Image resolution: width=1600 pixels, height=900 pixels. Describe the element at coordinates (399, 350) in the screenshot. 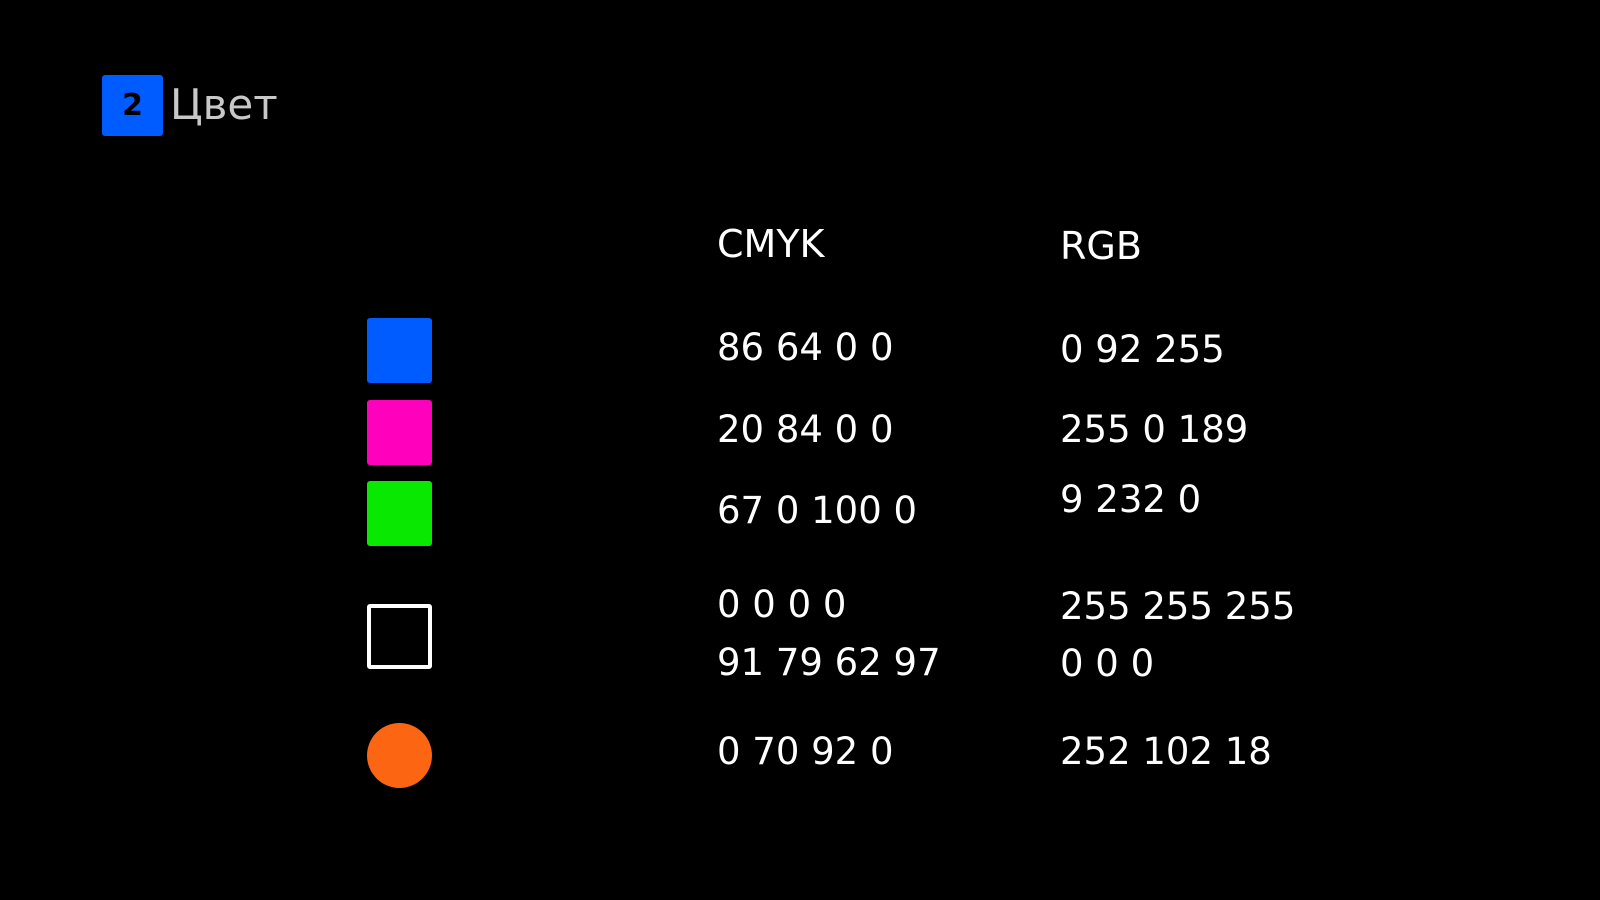

I see `blue-swatch` at that location.